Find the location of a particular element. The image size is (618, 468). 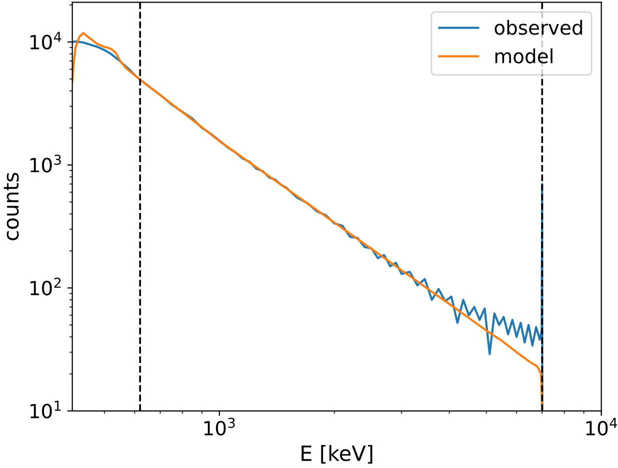

y-tick-label: 10$^{4}$ is located at coordinates (46, 41).